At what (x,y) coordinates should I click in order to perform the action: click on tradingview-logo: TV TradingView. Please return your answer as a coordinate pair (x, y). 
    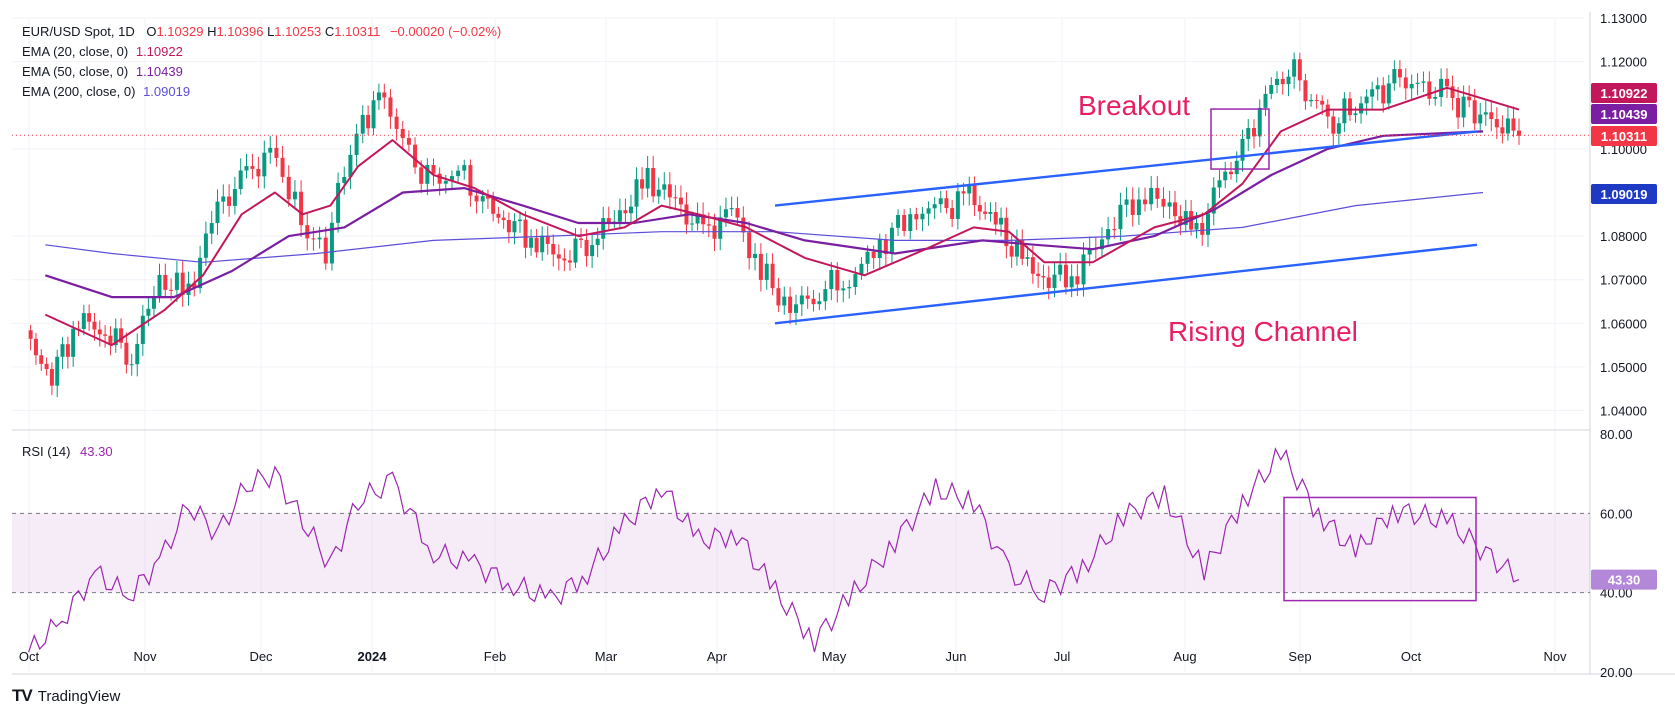
    Looking at the image, I should click on (66, 696).